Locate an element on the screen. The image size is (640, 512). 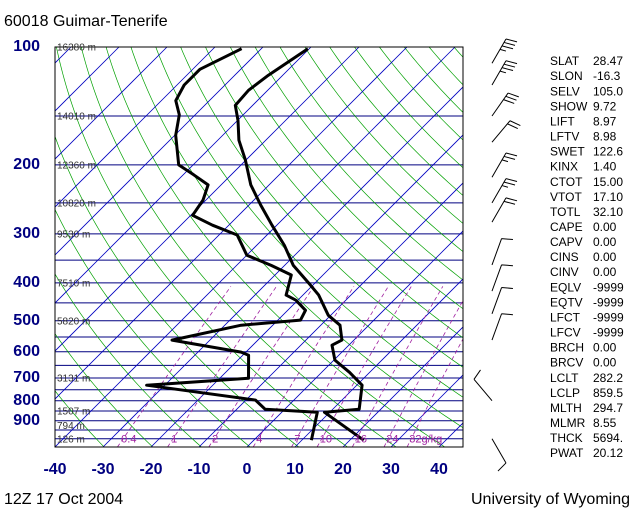
index-value: 8.55 is located at coordinates (605, 423).